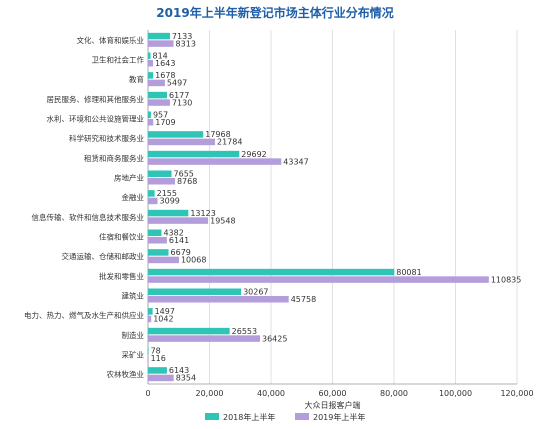 The image size is (550, 429). What do you see at coordinates (160, 115) in the screenshot?
I see `data-label: 957` at bounding box center [160, 115].